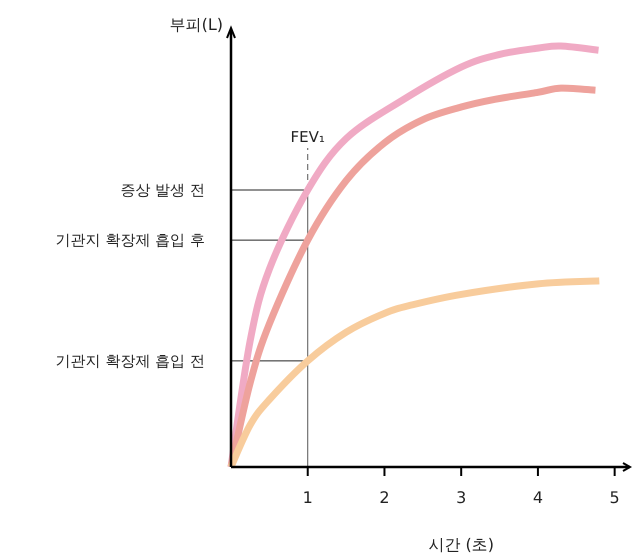 This screenshot has height=560, width=640. What do you see at coordinates (538, 497) in the screenshot?
I see `x-tick-label: 4` at bounding box center [538, 497].